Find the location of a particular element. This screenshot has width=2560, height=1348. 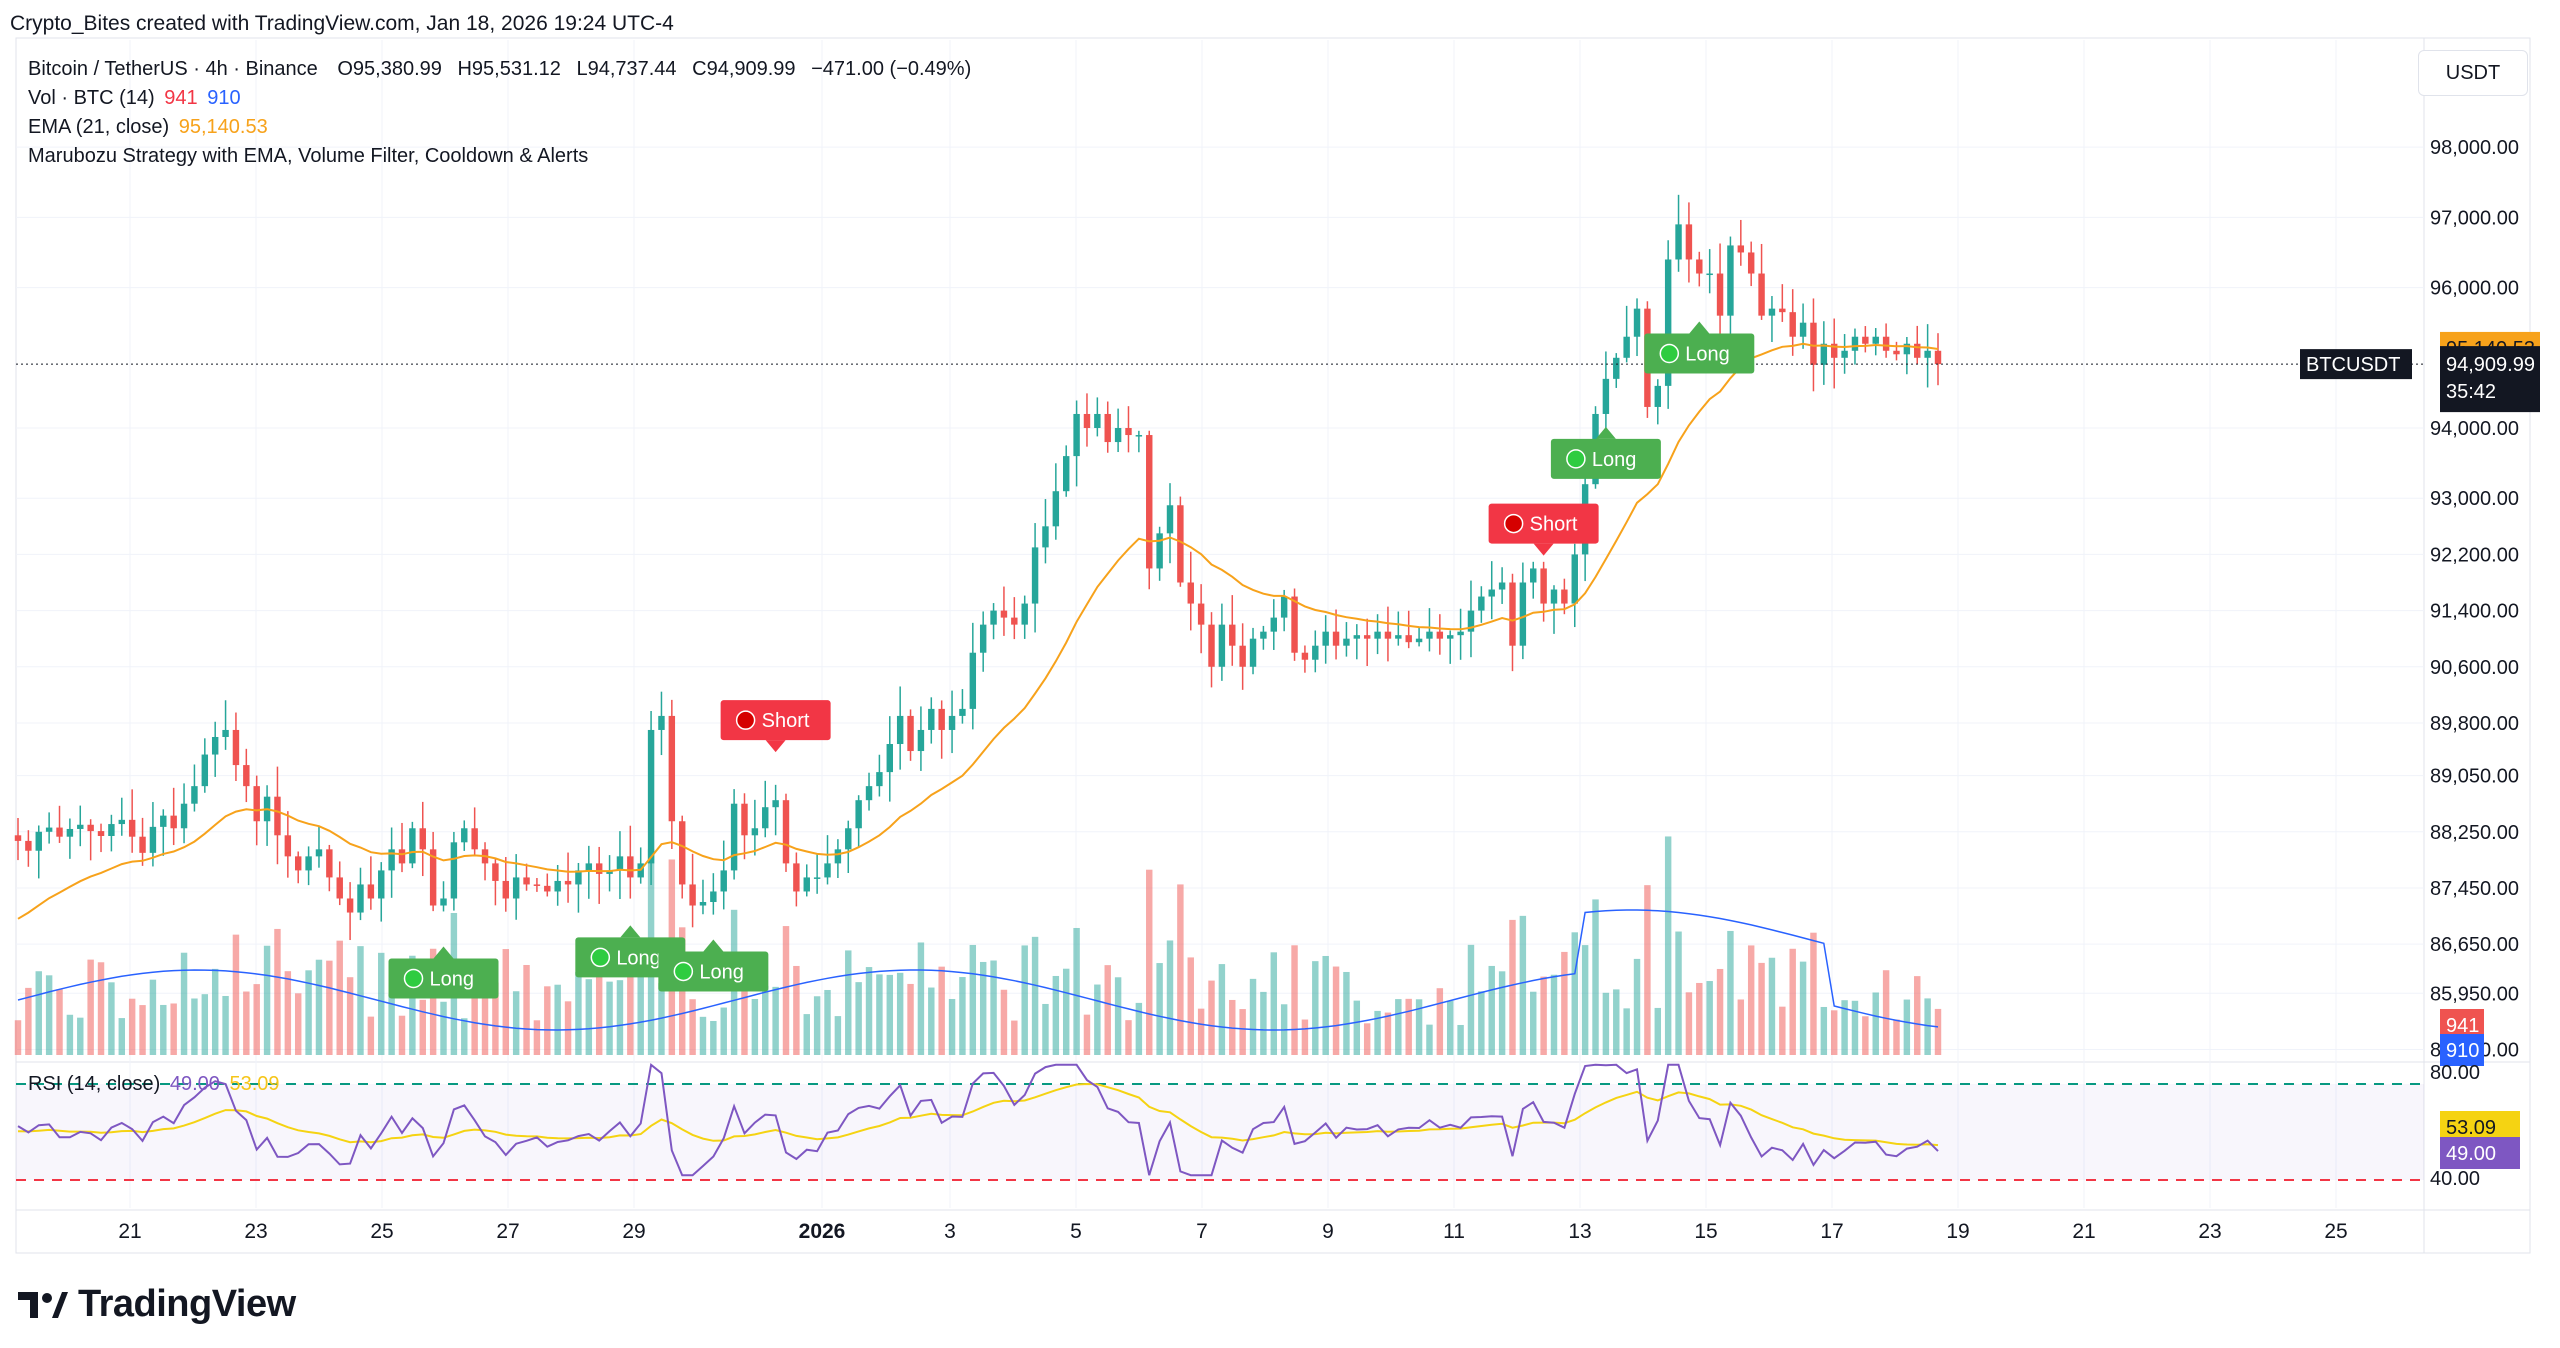

brand-name: TradingView is located at coordinates (187, 1304).